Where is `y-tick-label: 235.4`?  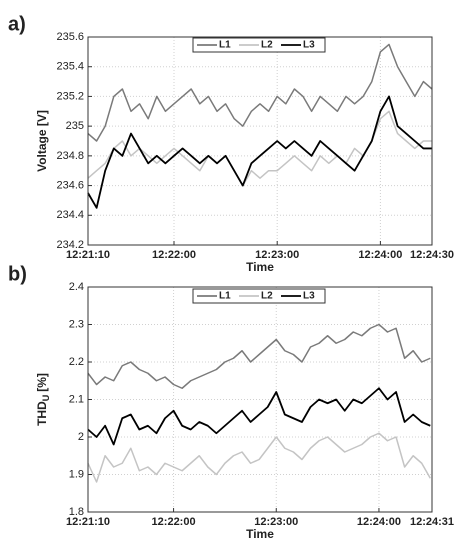
y-tick-label: 235.4 is located at coordinates (70, 67).